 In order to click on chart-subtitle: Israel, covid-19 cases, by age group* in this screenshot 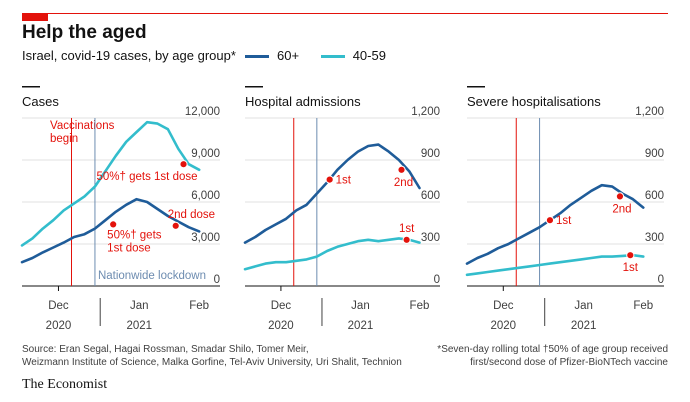, I will do `click(129, 55)`.